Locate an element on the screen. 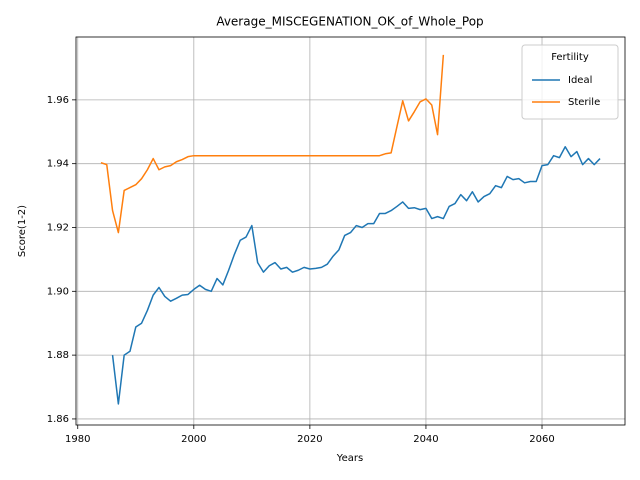 The width and height of the screenshot is (640, 480). x-tick-label: 2000 is located at coordinates (193, 439).